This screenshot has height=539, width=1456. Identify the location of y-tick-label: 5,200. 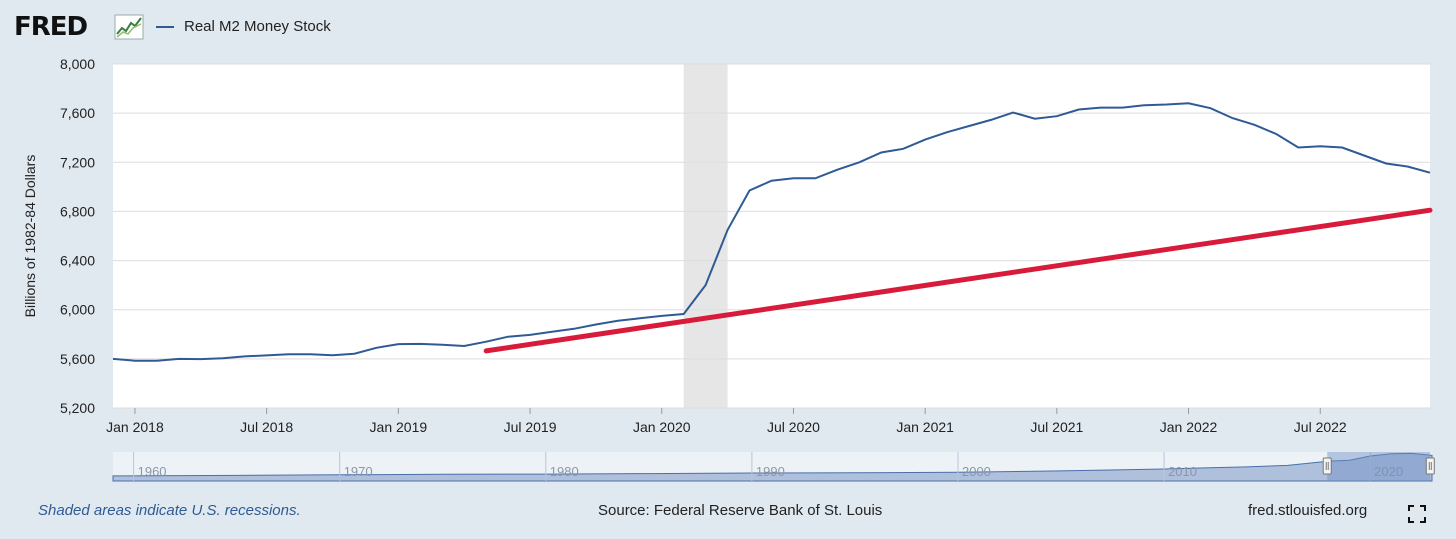
(77, 408).